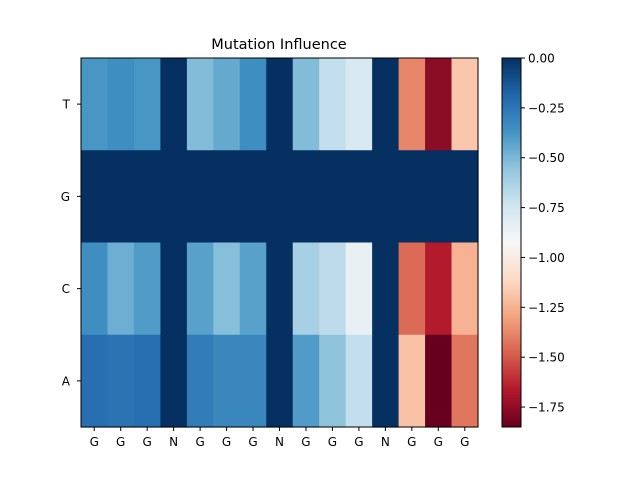  Describe the element at coordinates (66, 381) in the screenshot. I see `y-tick-label: A` at that location.